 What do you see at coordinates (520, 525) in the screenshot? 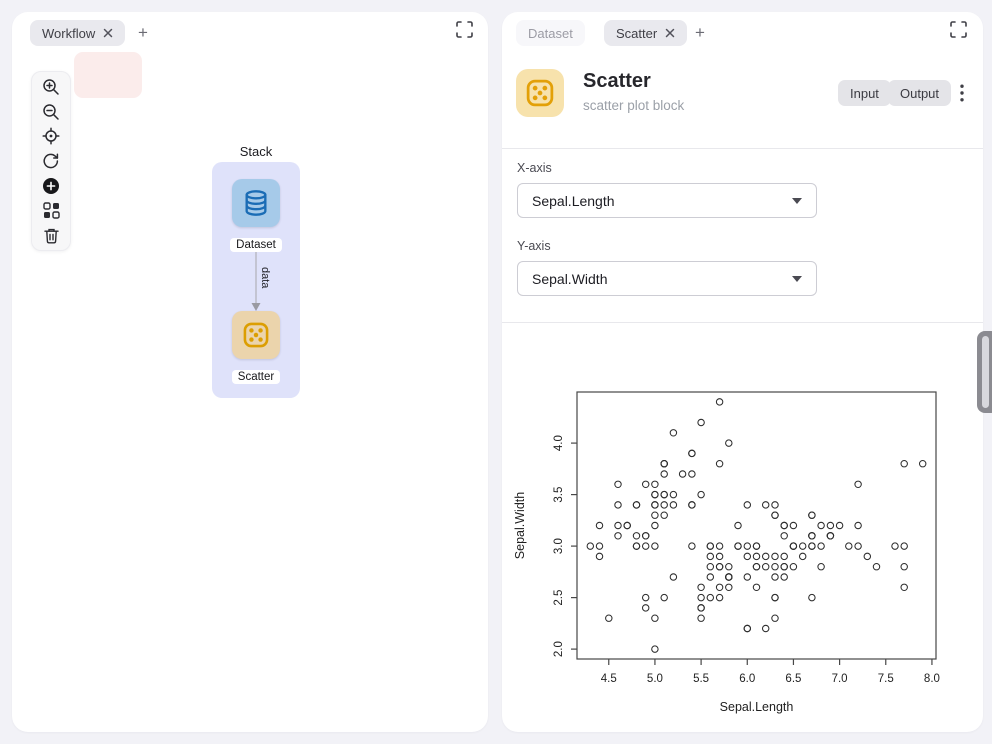
I see `y-axis-title: Sepal.Width` at bounding box center [520, 525].